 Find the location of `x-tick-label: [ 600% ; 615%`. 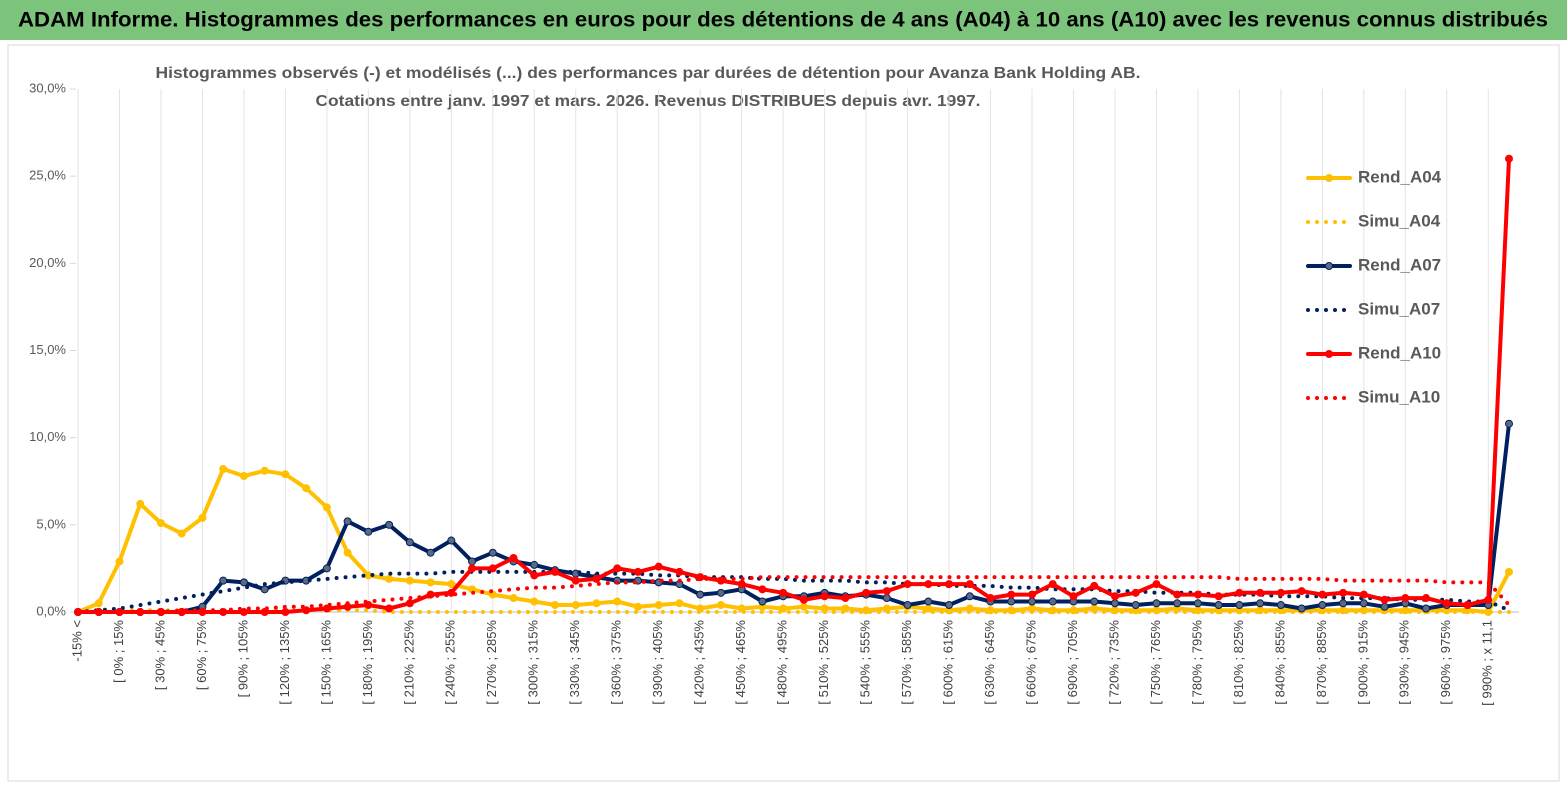

x-tick-label: [ 600% ; 615% is located at coordinates (947, 662).